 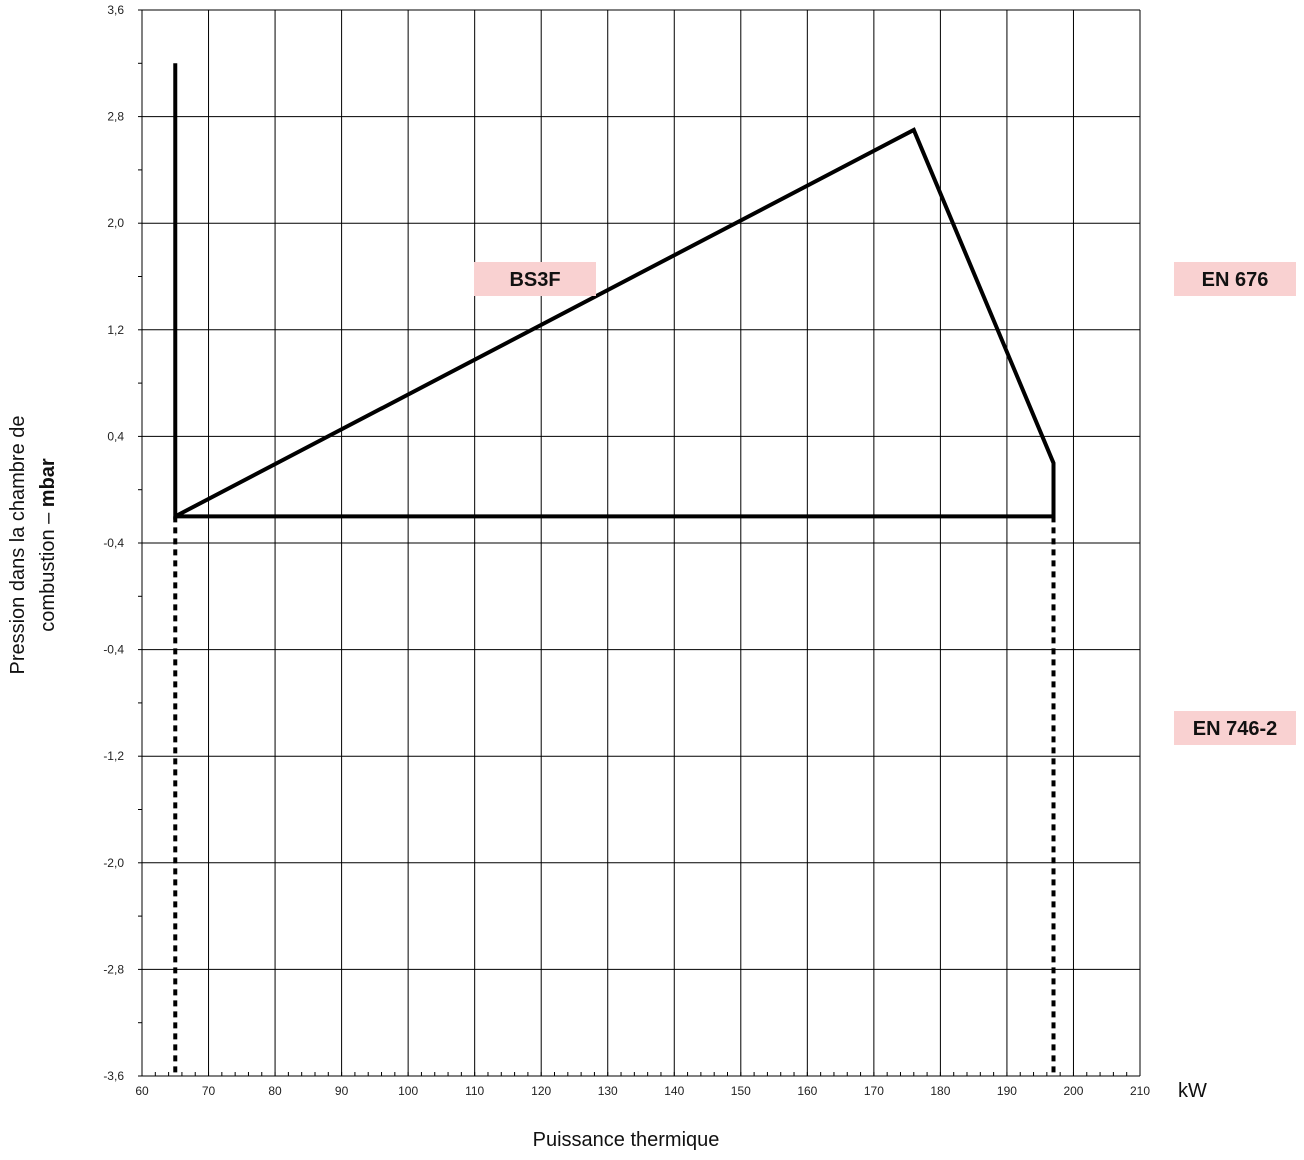 What do you see at coordinates (275, 1091) in the screenshot?
I see `x-tick-label: 80` at bounding box center [275, 1091].